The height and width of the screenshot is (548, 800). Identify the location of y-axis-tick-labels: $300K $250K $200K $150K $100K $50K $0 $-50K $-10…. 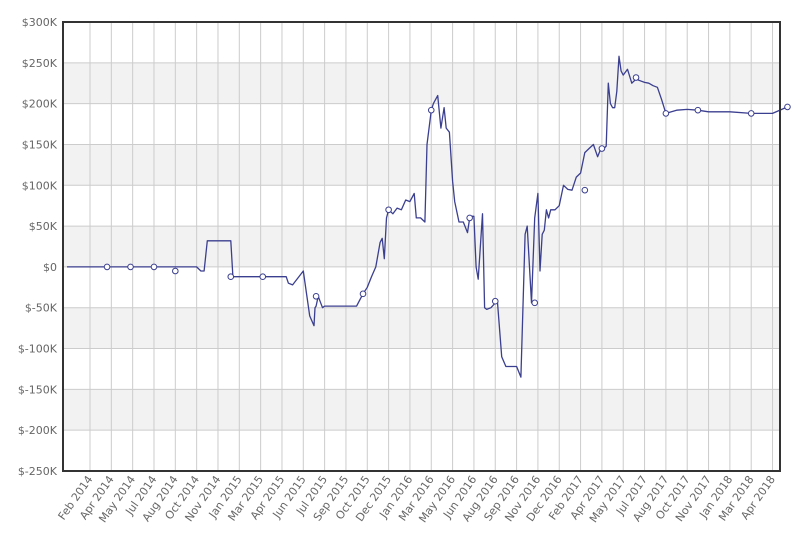
(38, 247).